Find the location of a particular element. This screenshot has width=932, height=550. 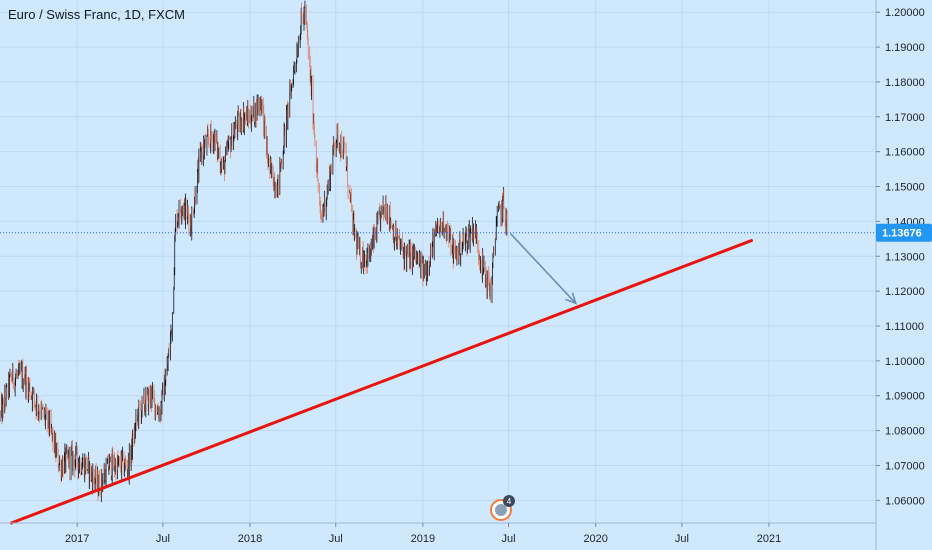

time-tick-label: 2017 is located at coordinates (77, 539).